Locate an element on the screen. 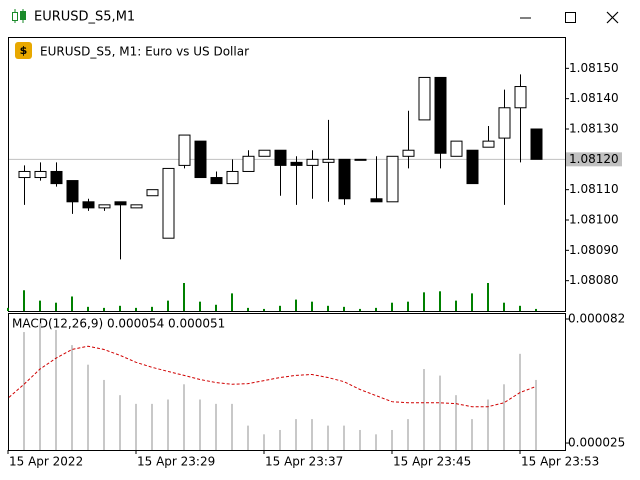 The width and height of the screenshot is (640, 480). x-tick-label: 15 Apr 23:53 is located at coordinates (560, 462).